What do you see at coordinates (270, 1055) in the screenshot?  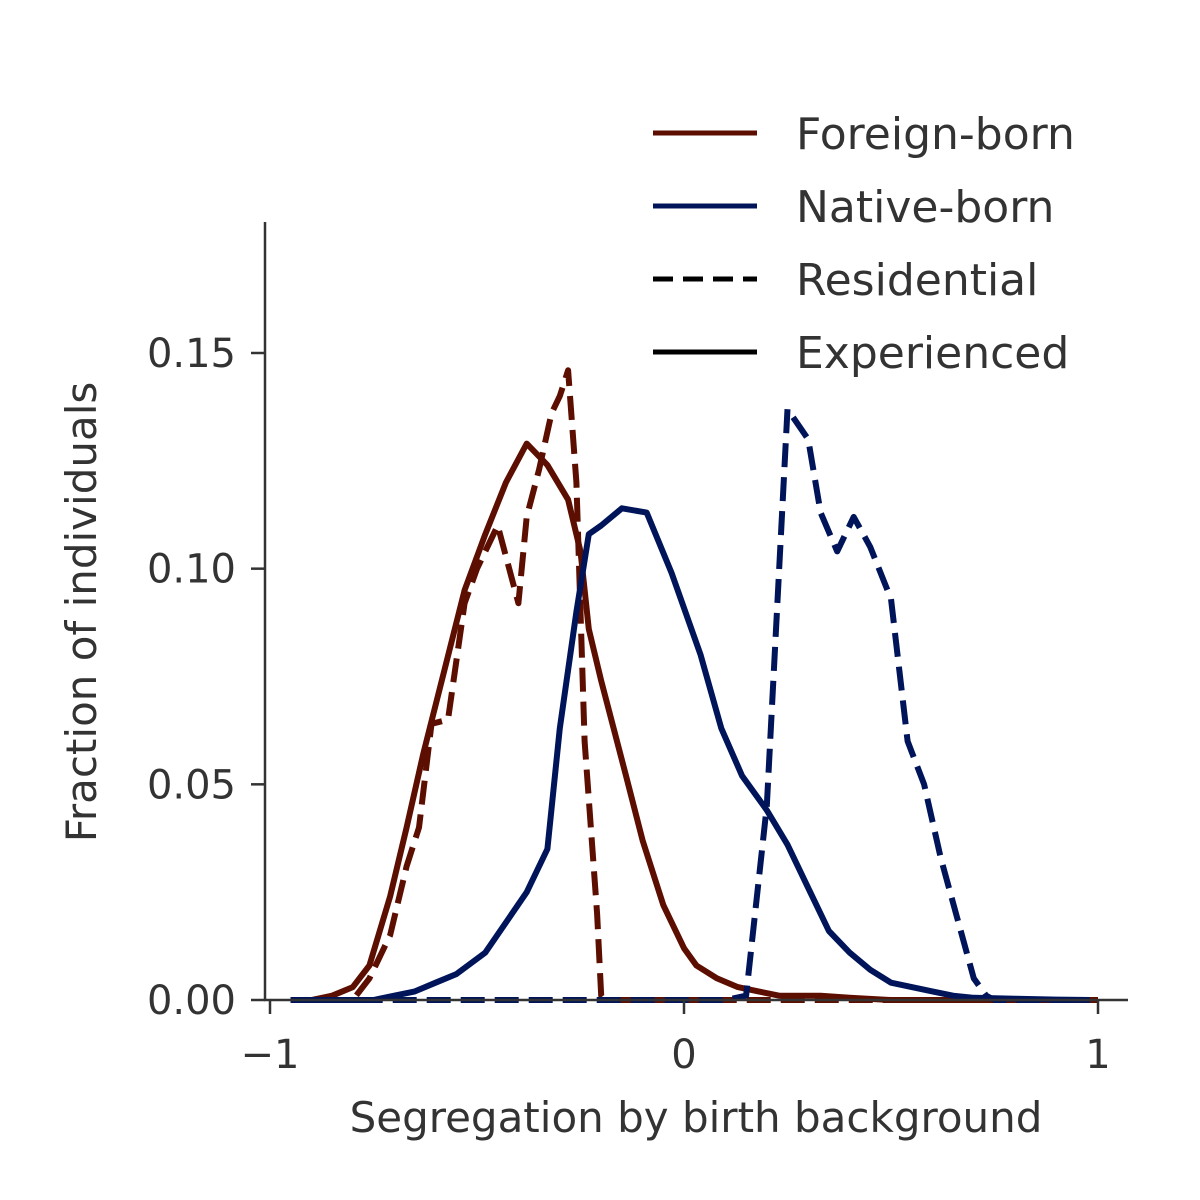 I see `x-tick-label: −1` at bounding box center [270, 1055].